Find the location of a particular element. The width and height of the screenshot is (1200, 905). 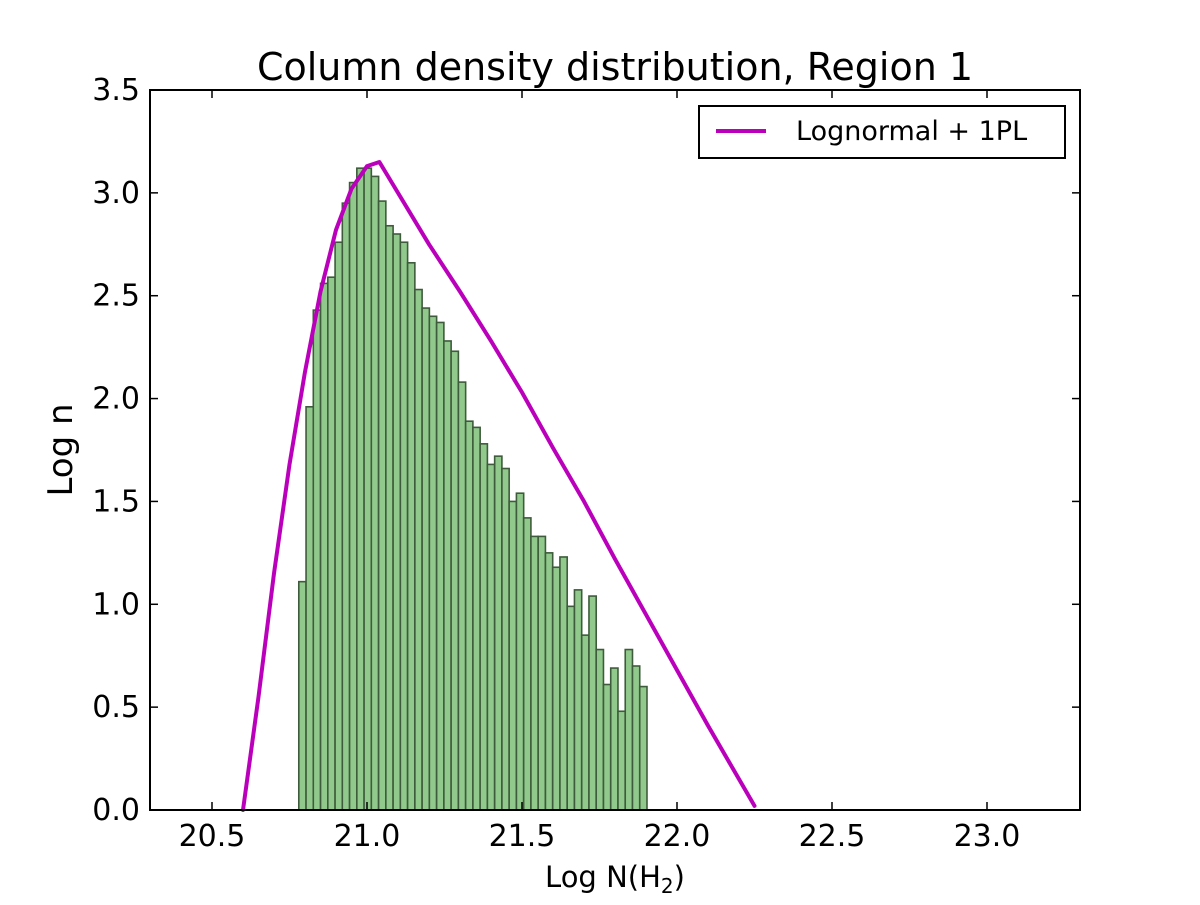

x-tick-label: 21.0 is located at coordinates (367, 836).